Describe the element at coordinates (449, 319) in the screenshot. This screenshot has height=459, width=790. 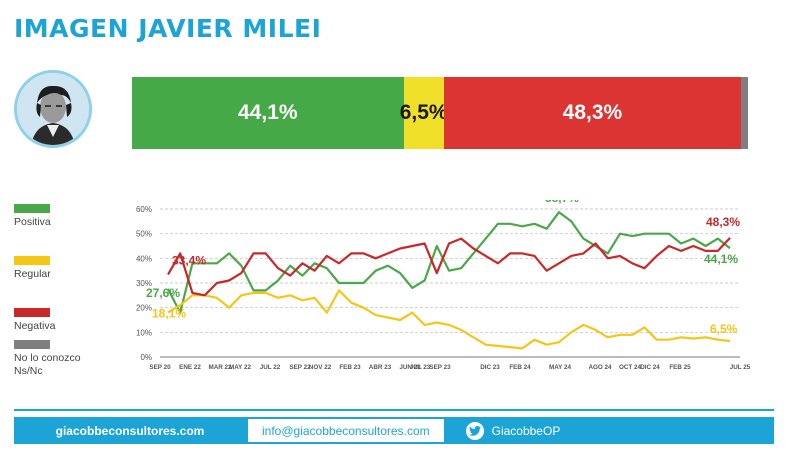
I see `series-line-regular` at that location.